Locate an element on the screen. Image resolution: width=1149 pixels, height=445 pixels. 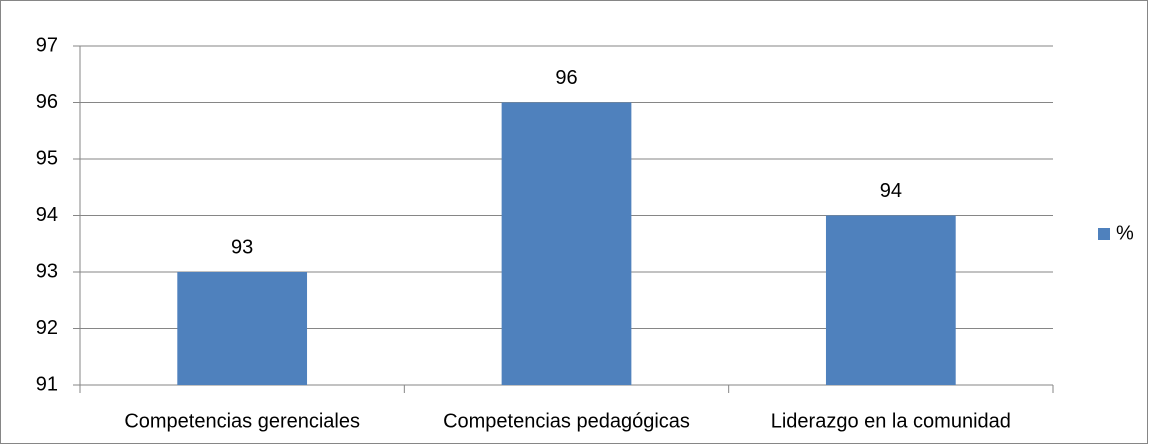
y-tick-label: 93 is located at coordinates (47, 271).